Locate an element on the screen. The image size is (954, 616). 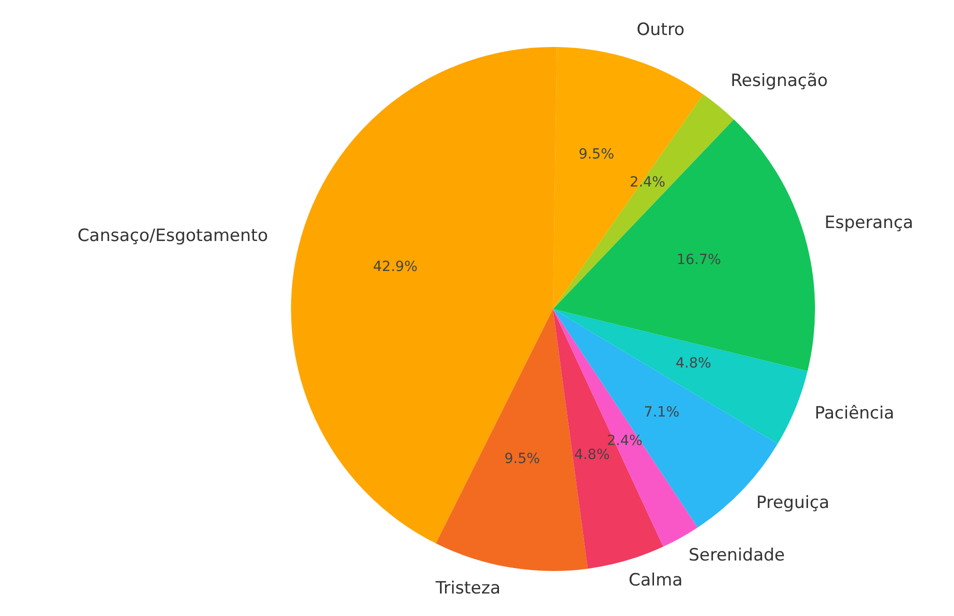
slice-label: Cansaço/Esgotamento is located at coordinates (172, 236).